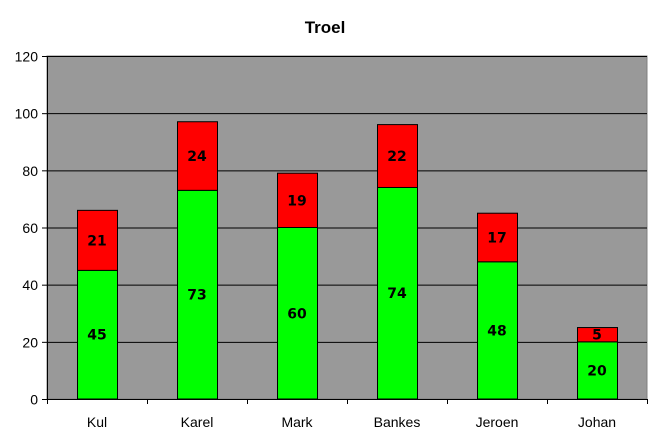  Describe the element at coordinates (27, 57) in the screenshot. I see `y-tick-label-120: 120` at that location.